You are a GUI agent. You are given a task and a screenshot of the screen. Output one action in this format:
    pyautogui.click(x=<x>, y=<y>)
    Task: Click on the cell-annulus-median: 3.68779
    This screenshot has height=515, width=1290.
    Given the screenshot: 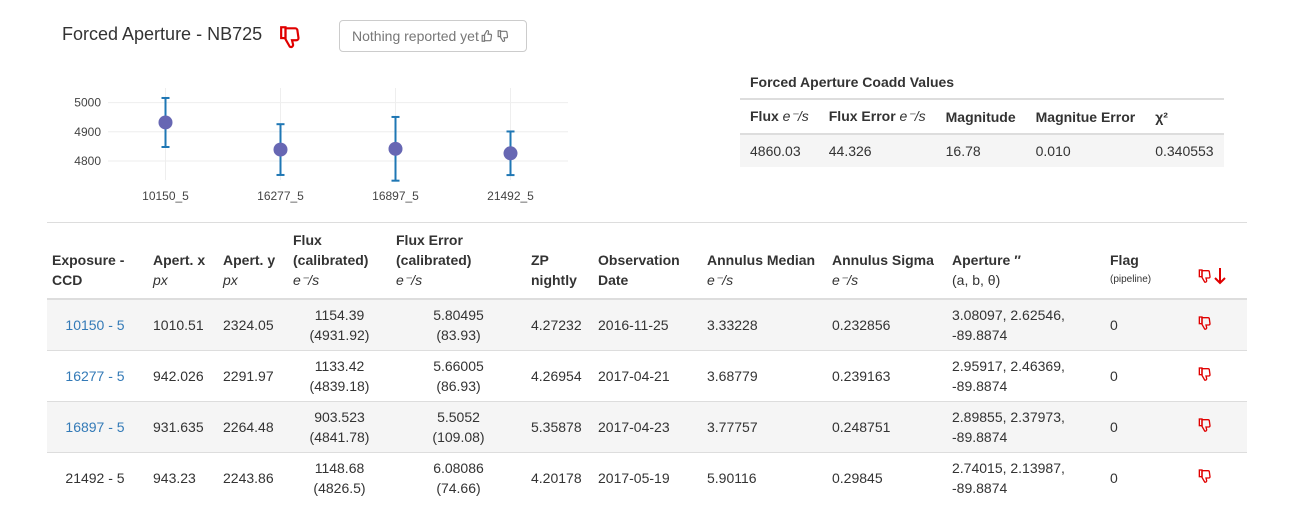 What is the action you would take?
    pyautogui.click(x=764, y=376)
    